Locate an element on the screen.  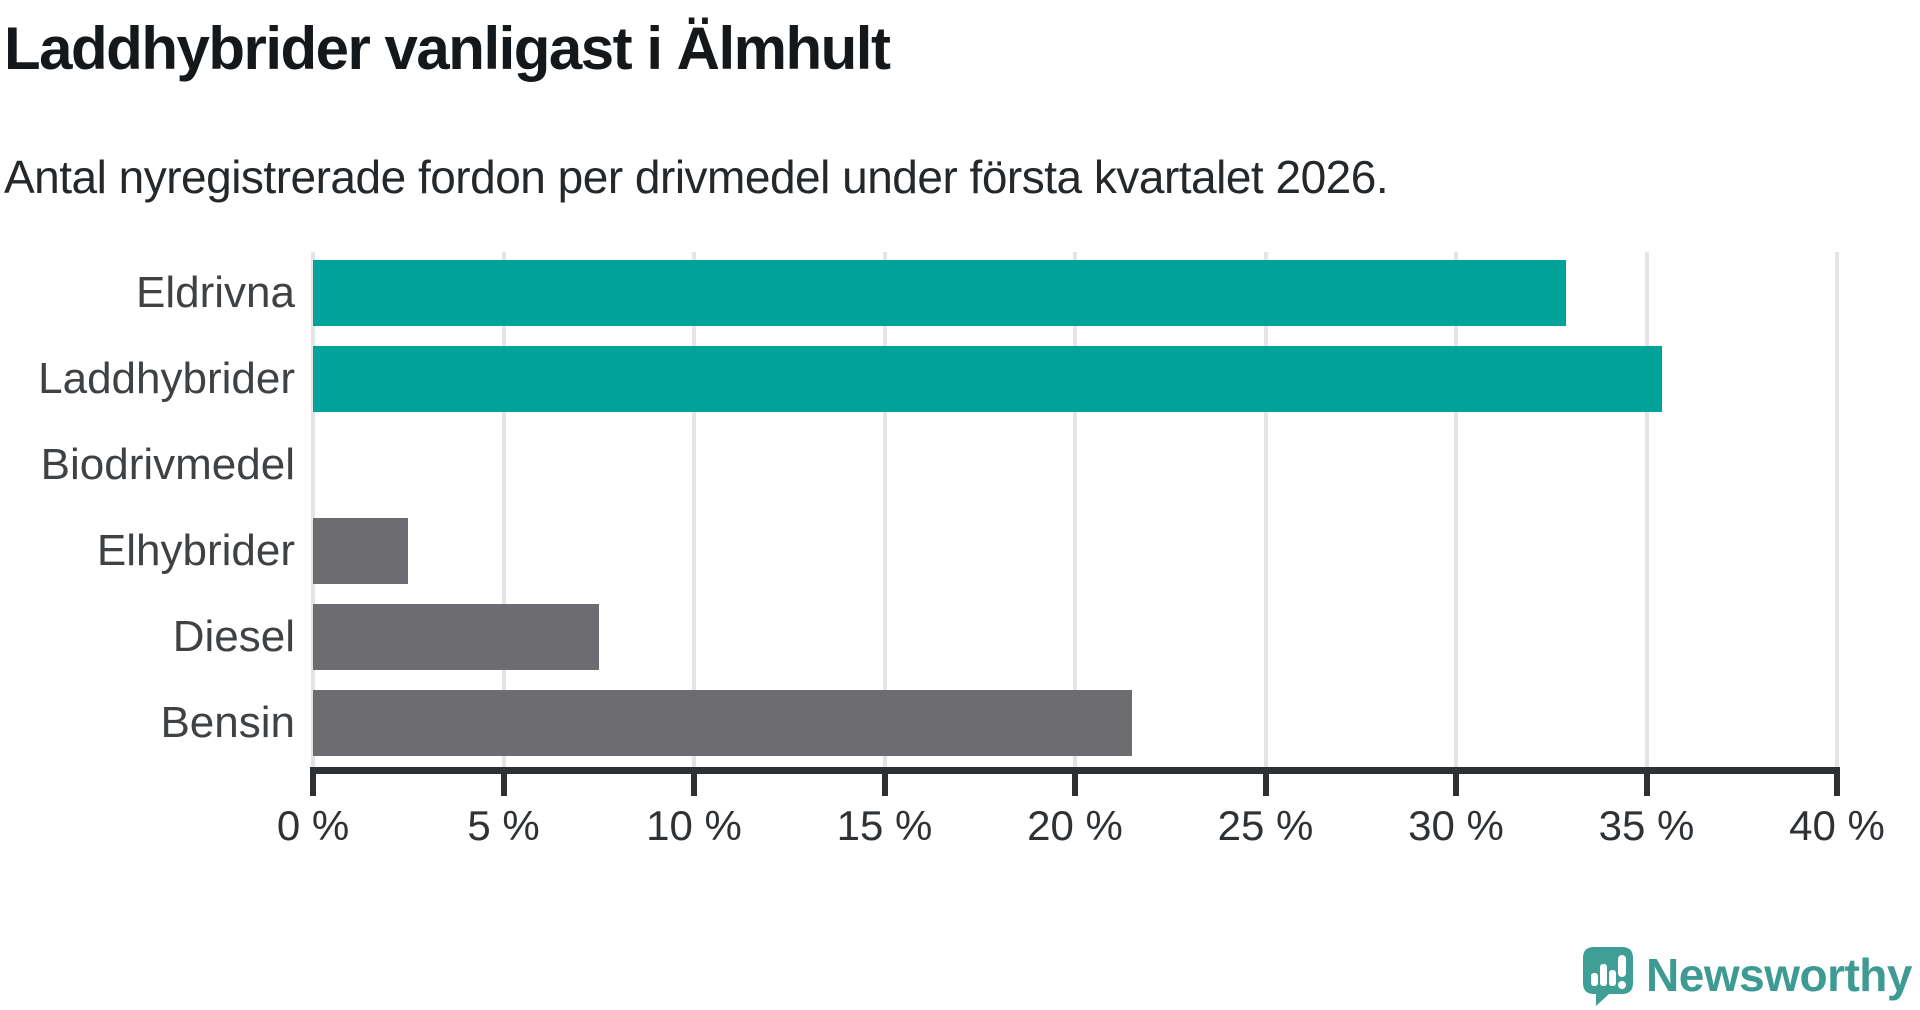
x-axis-tick-label-15: 15 % is located at coordinates (884, 825).